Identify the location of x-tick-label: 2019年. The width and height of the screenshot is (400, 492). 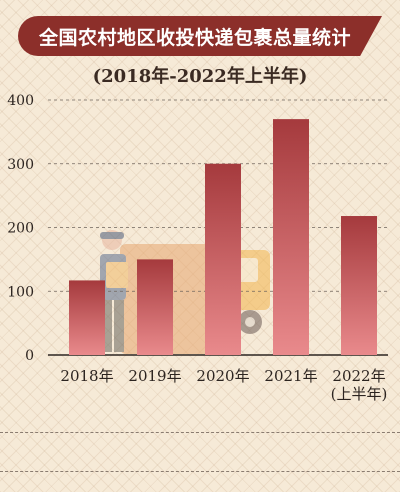
(154, 376).